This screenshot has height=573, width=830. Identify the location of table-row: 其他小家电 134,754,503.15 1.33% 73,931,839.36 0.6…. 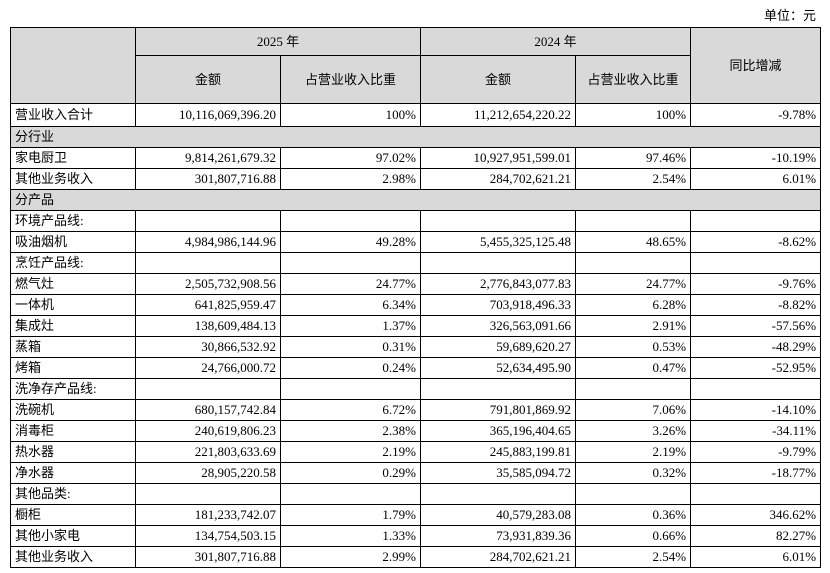
(416, 536).